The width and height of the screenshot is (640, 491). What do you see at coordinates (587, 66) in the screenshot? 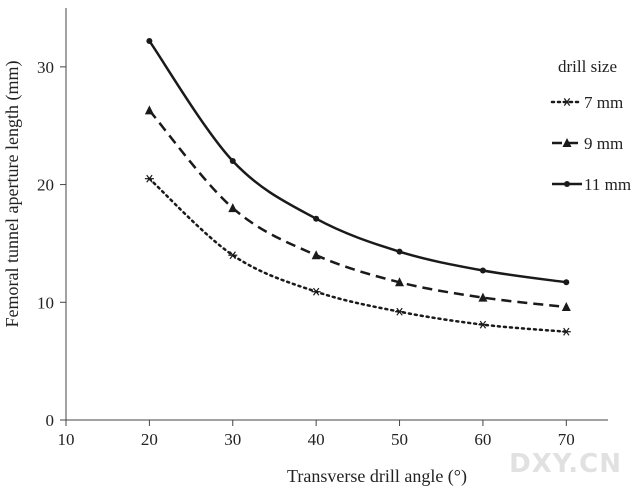
I see `legend-title: drill size` at bounding box center [587, 66].